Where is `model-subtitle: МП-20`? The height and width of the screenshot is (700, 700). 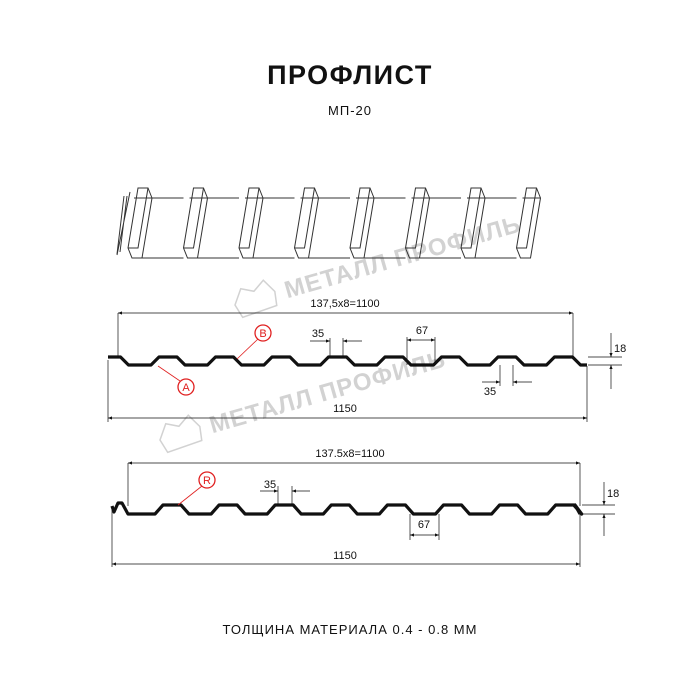 model-subtitle: МП-20 is located at coordinates (350, 110).